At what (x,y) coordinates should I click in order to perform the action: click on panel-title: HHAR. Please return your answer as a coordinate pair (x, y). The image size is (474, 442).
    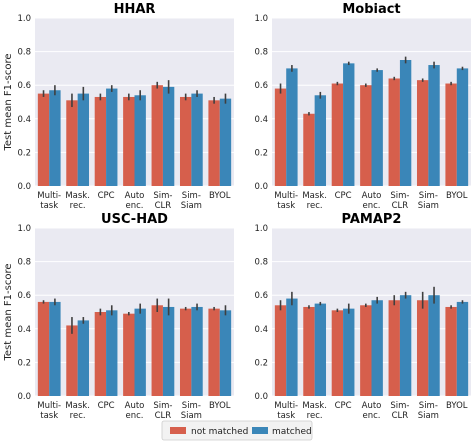
    Looking at the image, I should click on (135, 9).